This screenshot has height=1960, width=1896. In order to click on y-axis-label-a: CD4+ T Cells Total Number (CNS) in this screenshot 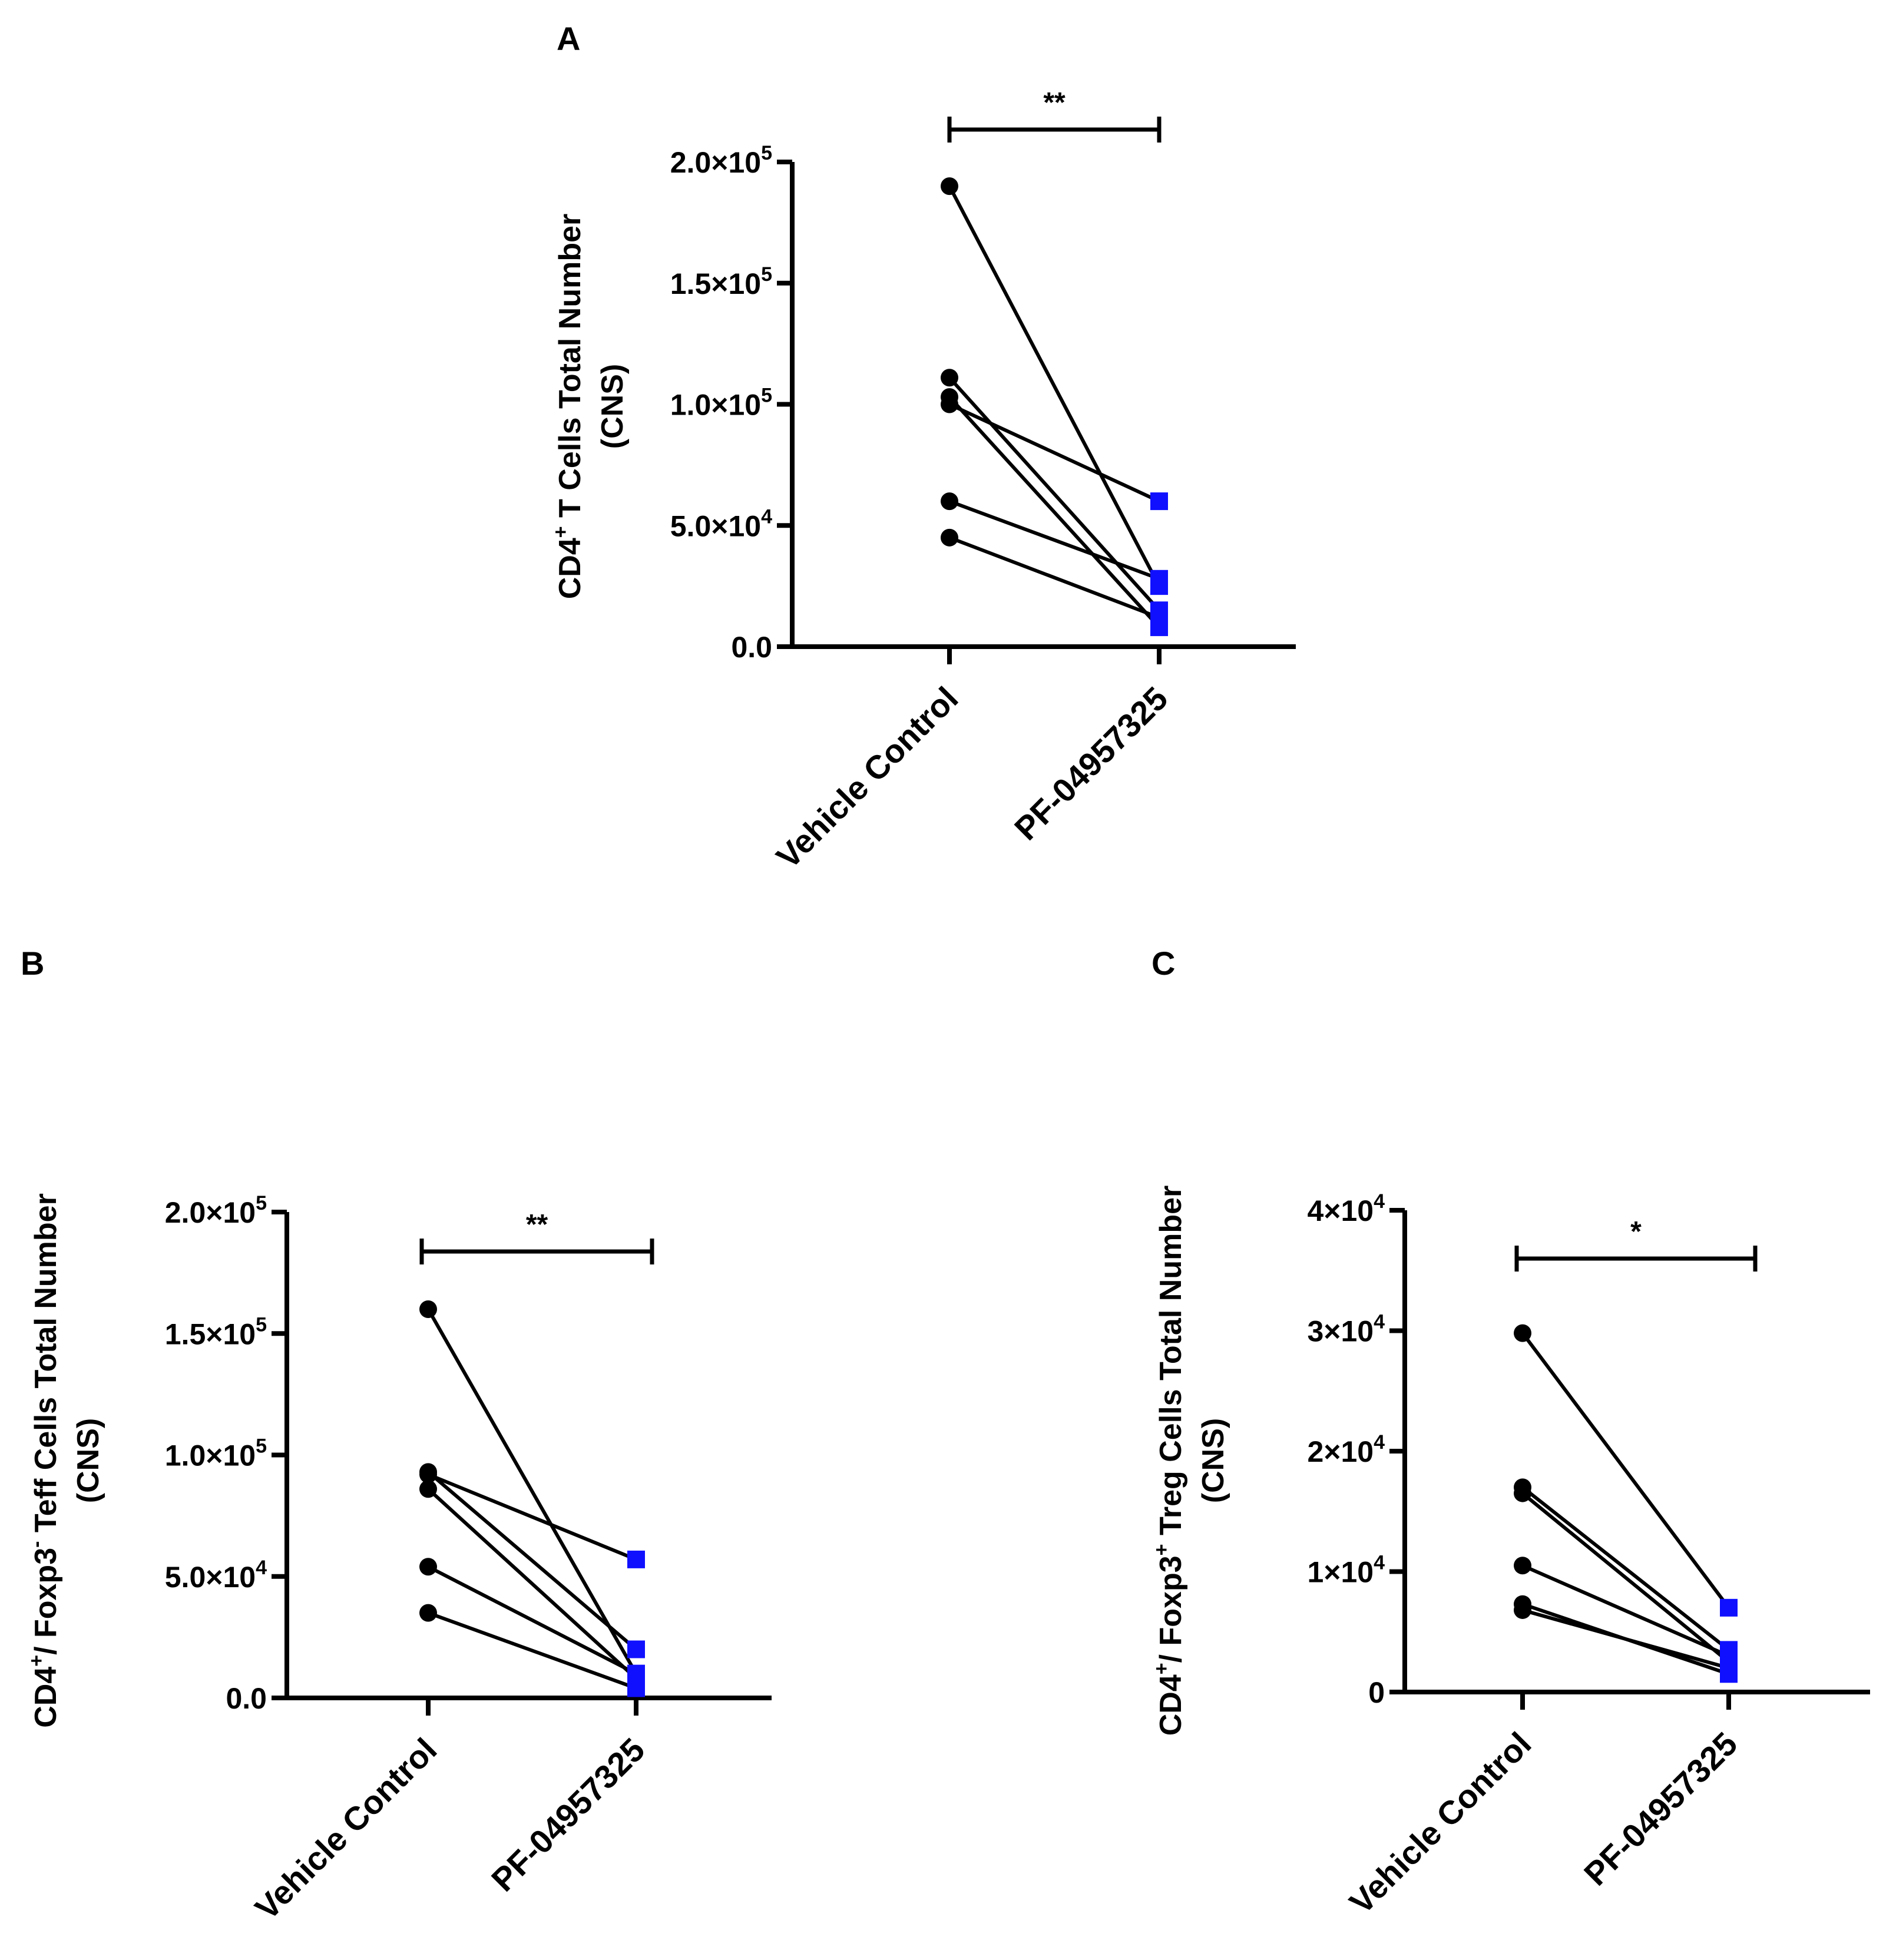, I will do `click(590, 407)`.